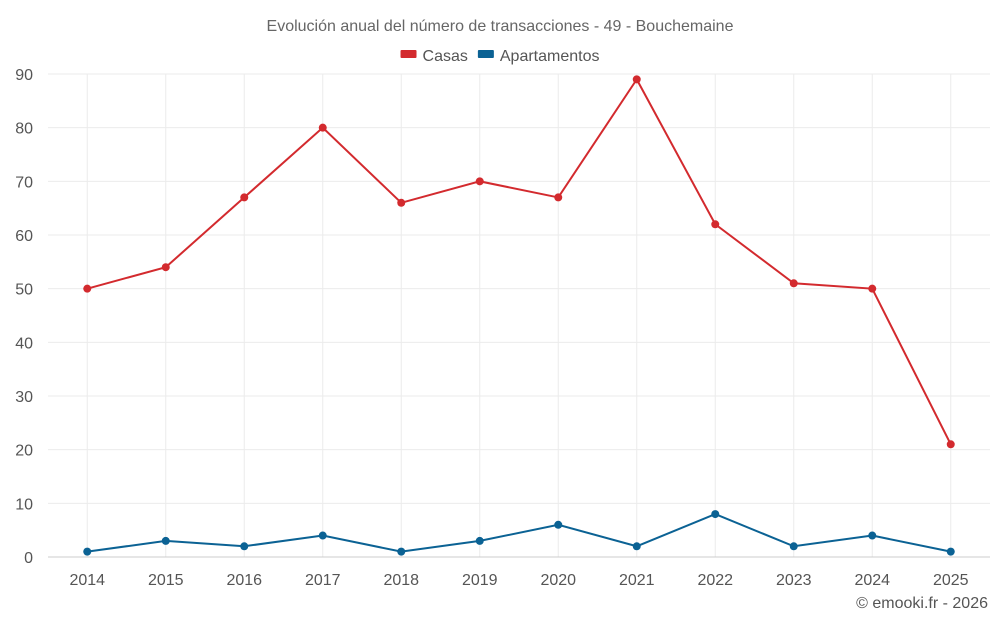  I want to click on y-tick-label: 40, so click(24, 343).